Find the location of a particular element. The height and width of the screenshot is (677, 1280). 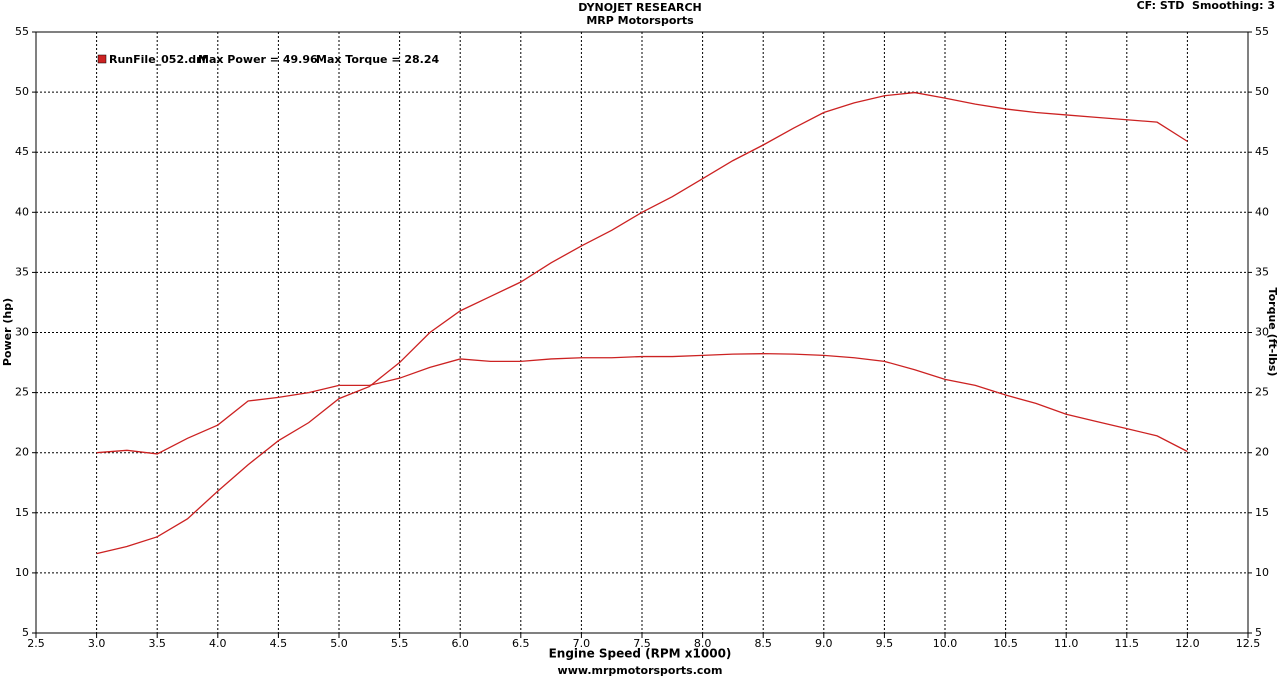

y2-tick-label: 50 is located at coordinates (1262, 91).